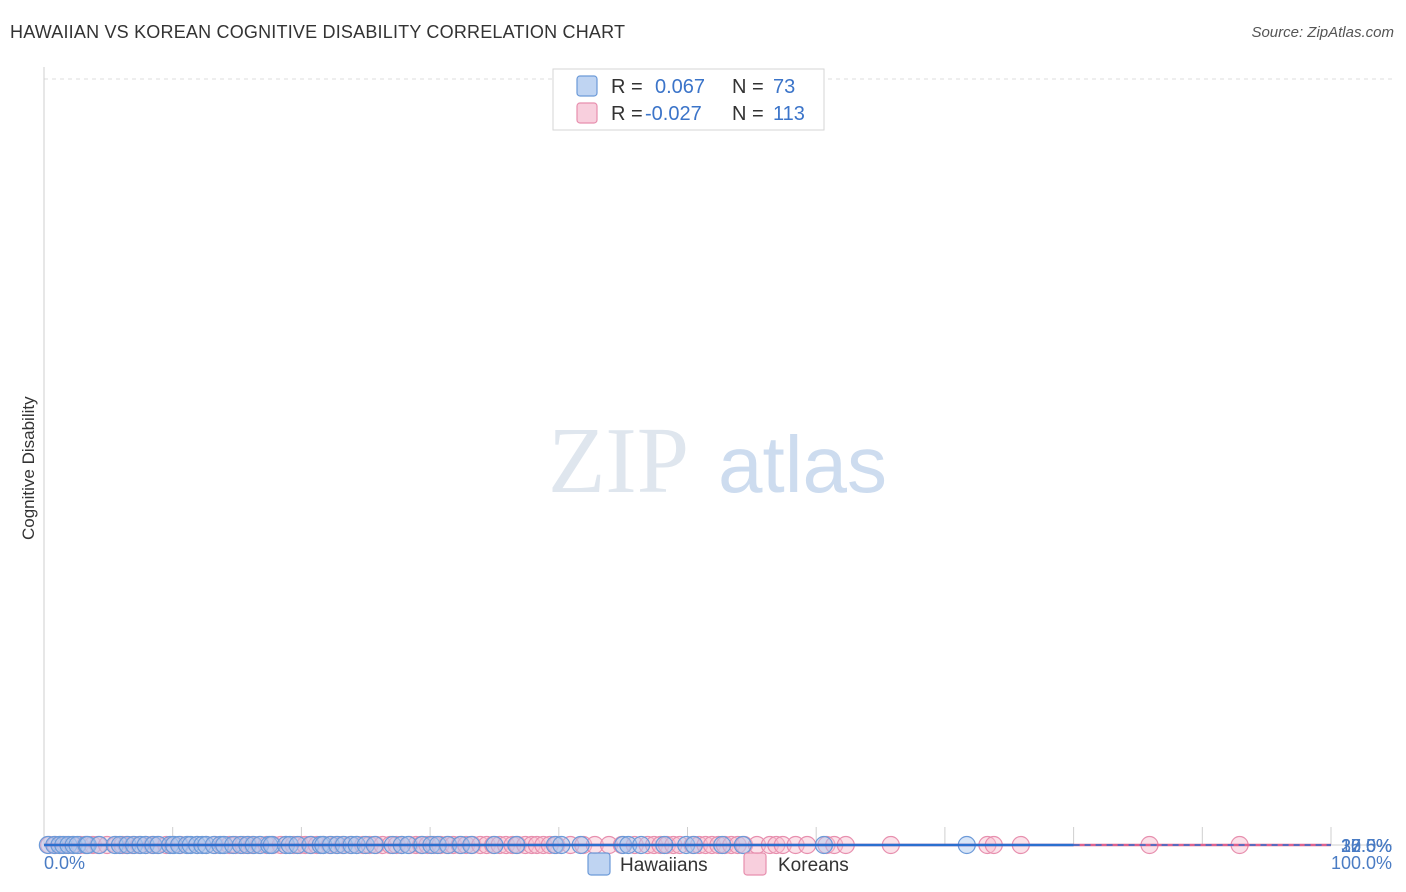  Describe the element at coordinates (680, 87) in the screenshot. I see `legend-r-value-hawaiians: 0.067` at that location.